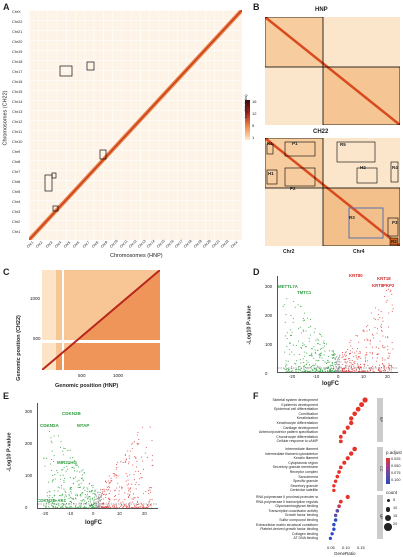  I want to click on panel-a-x-tick: Chr16, so click(169, 244).